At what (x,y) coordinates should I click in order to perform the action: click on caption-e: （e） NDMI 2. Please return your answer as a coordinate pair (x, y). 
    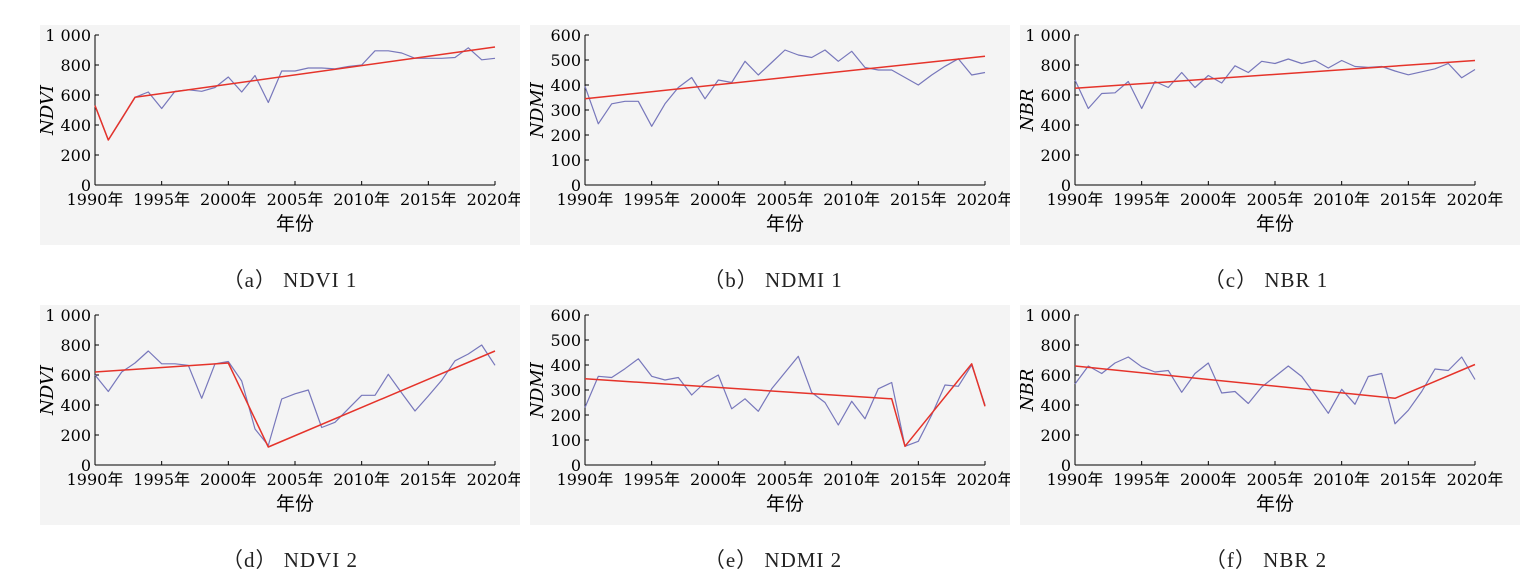
    Looking at the image, I should click on (773, 560).